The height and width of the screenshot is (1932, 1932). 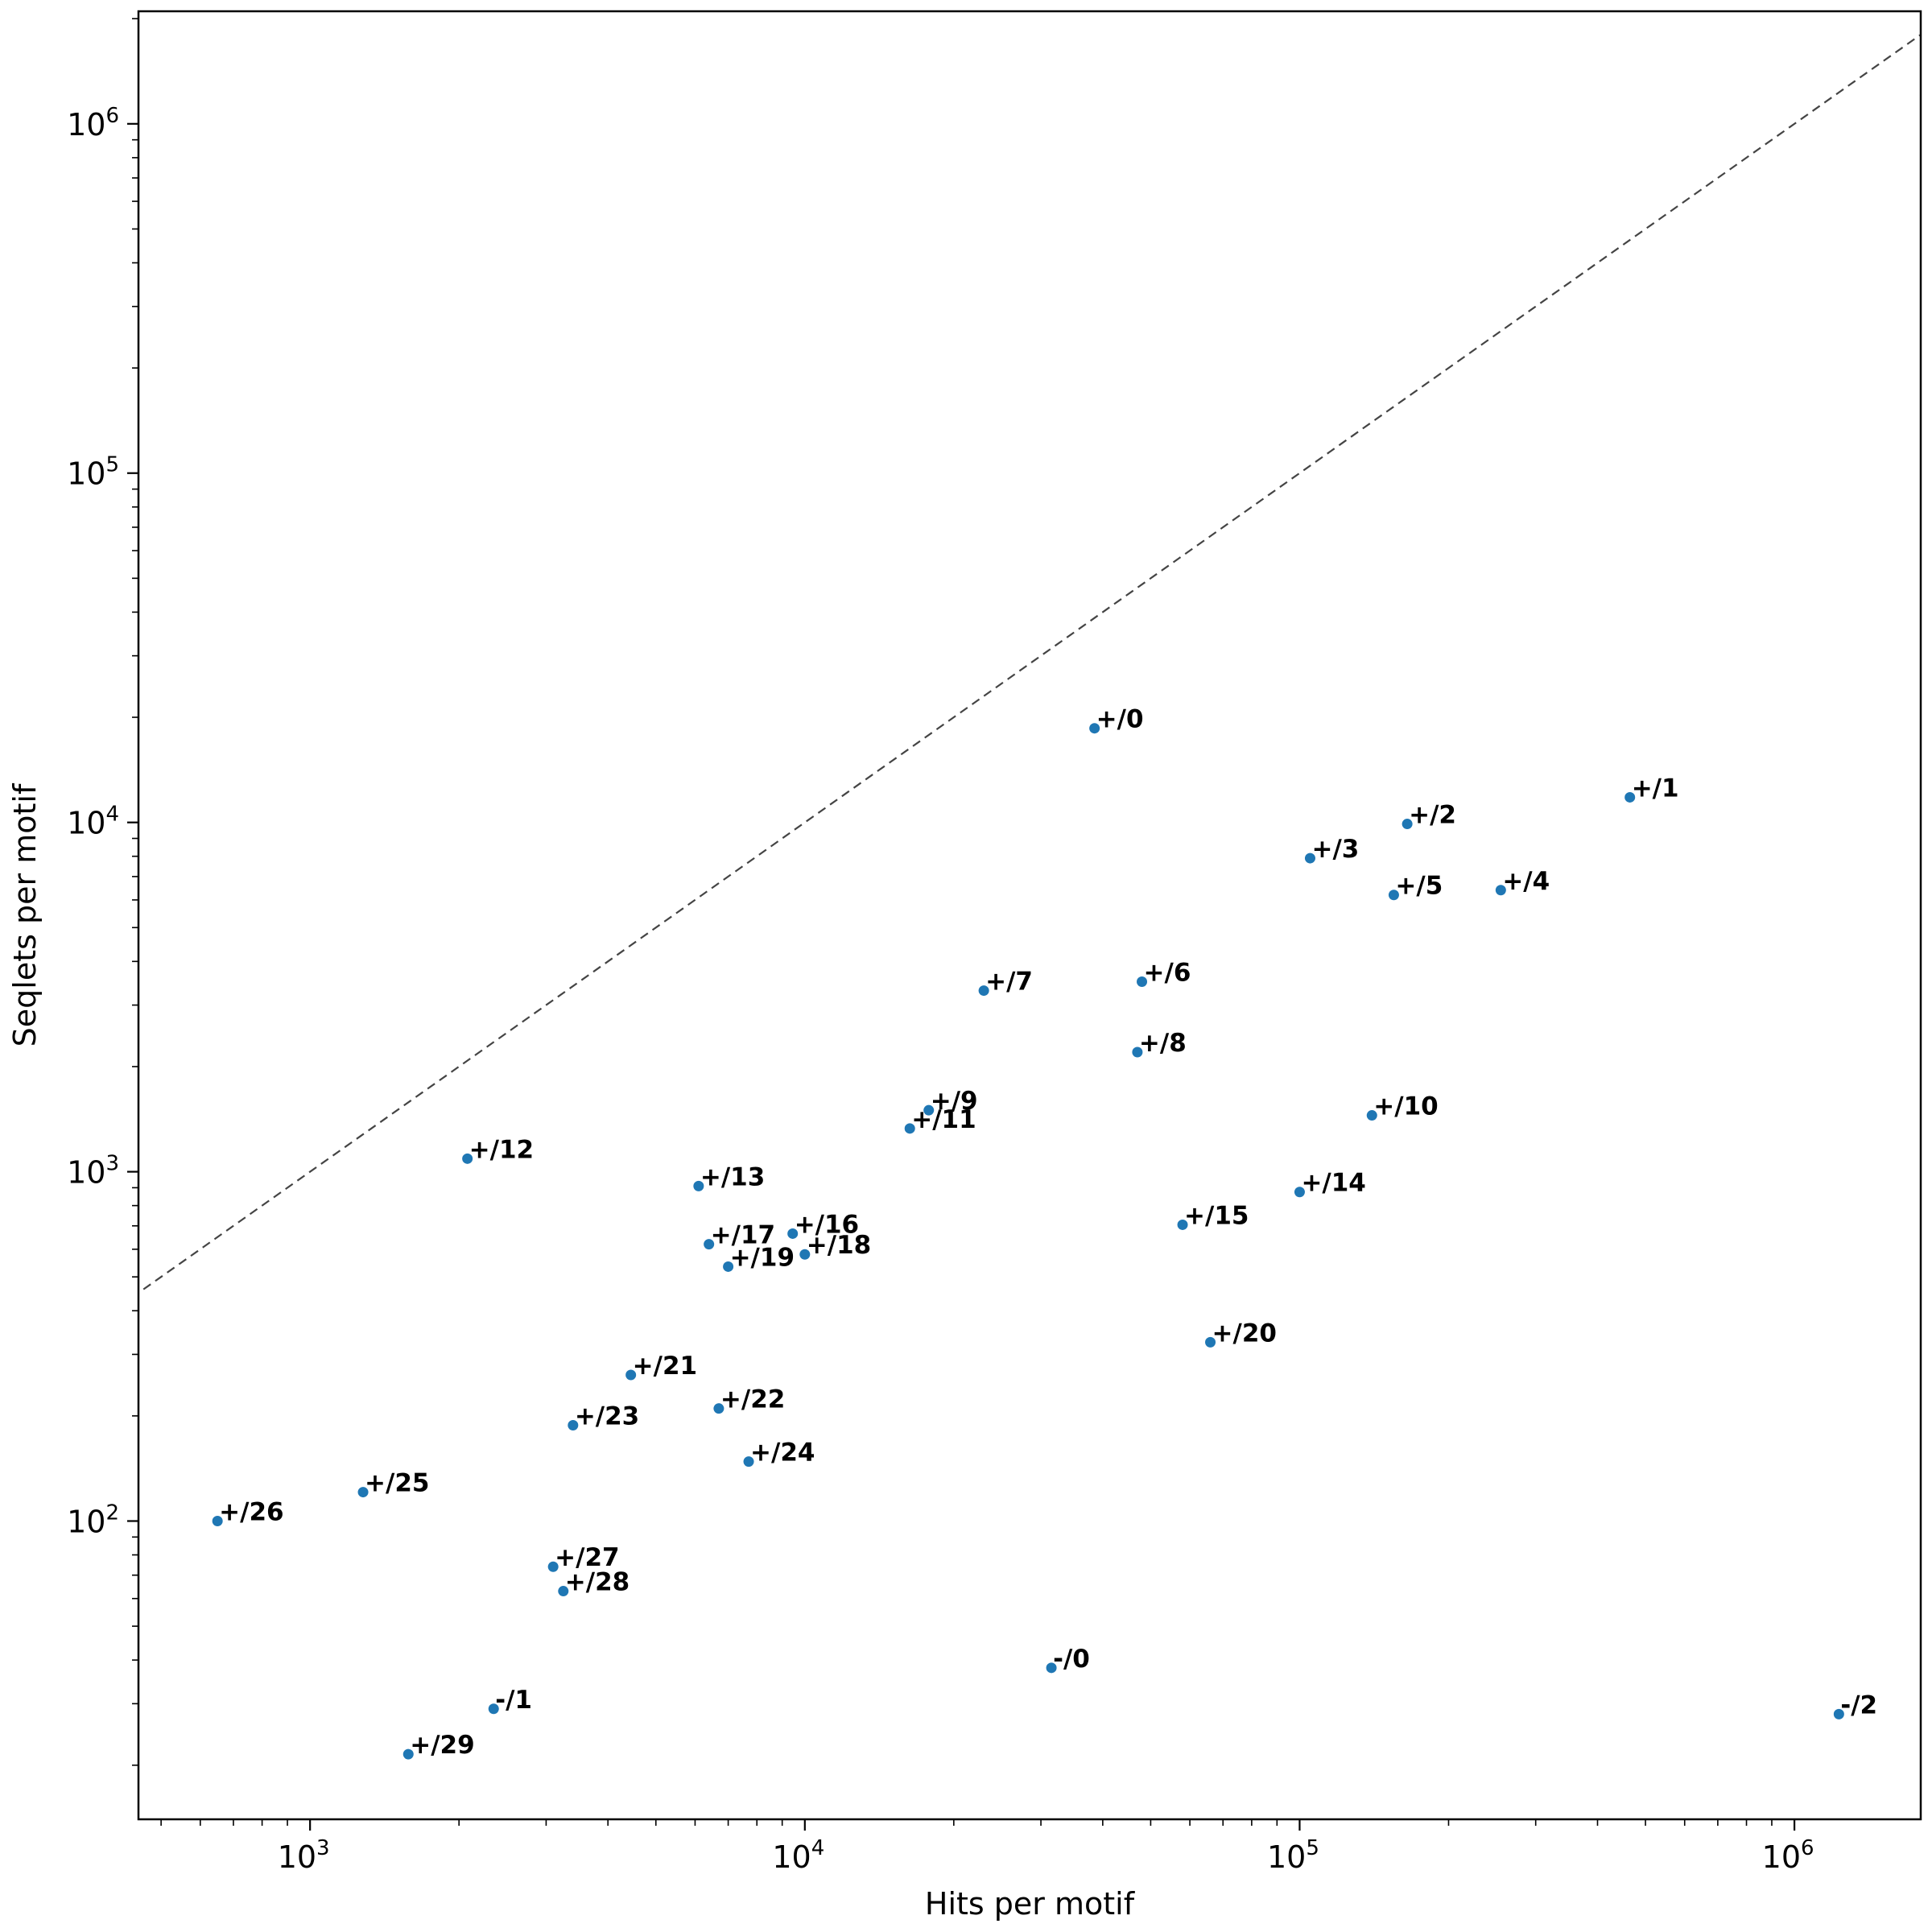 I want to click on y-tick-label: 10⁶, so click(x=93, y=123).